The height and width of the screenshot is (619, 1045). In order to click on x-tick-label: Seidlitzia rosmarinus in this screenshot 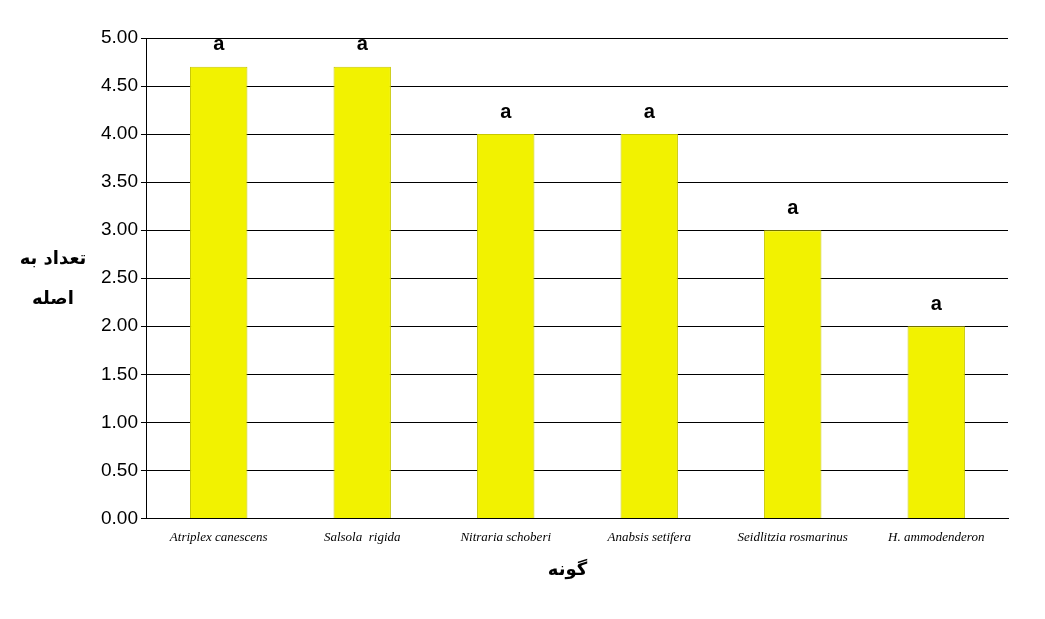, I will do `click(792, 536)`.